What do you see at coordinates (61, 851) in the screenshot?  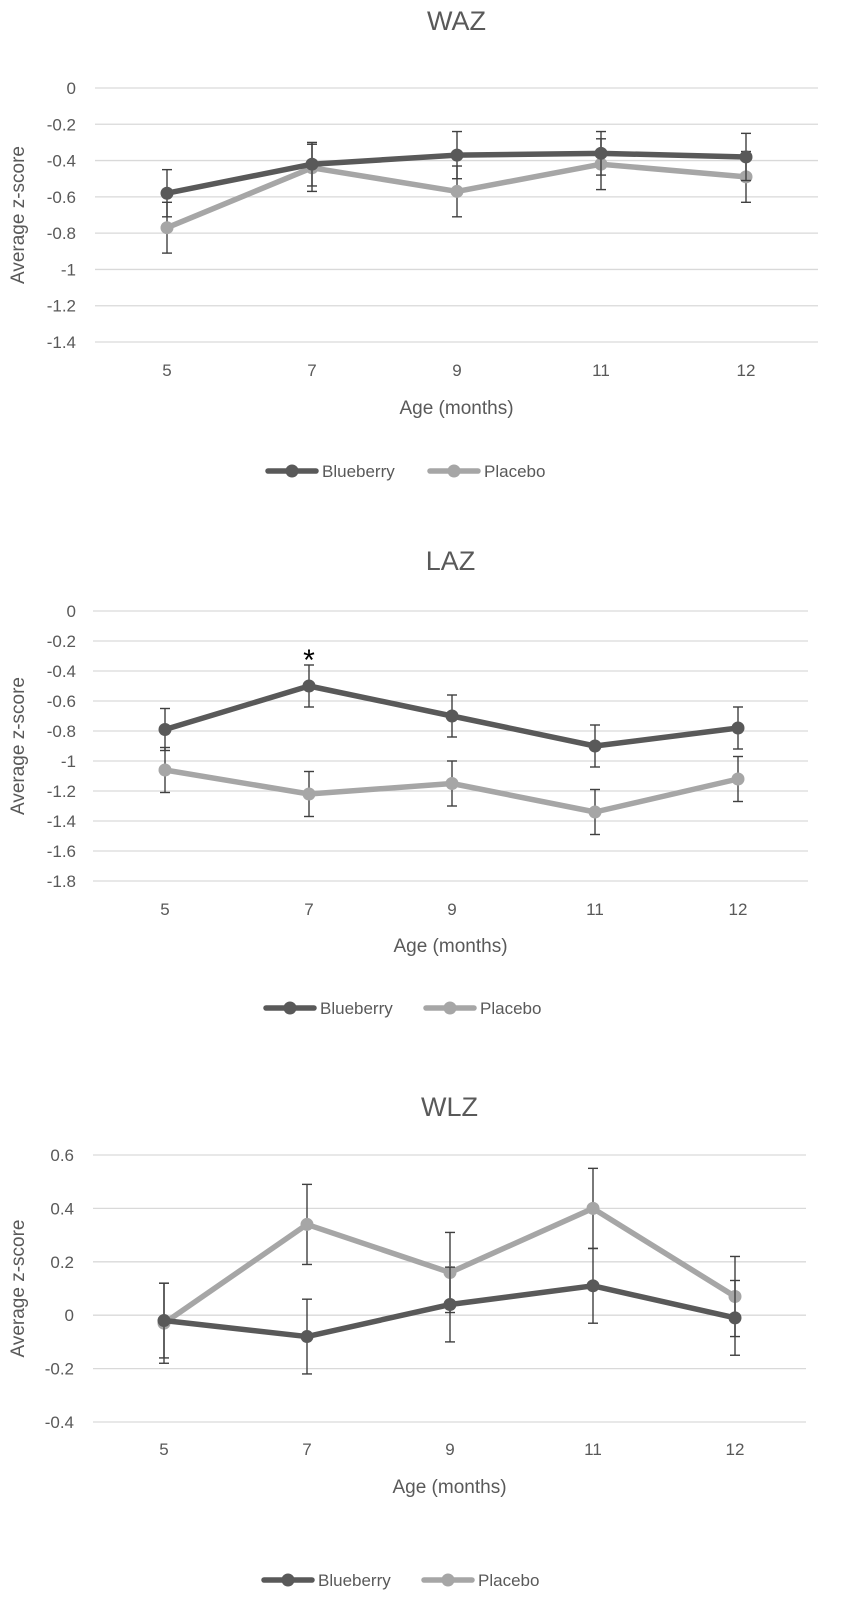 I see `y-tick-label: -1.6` at bounding box center [61, 851].